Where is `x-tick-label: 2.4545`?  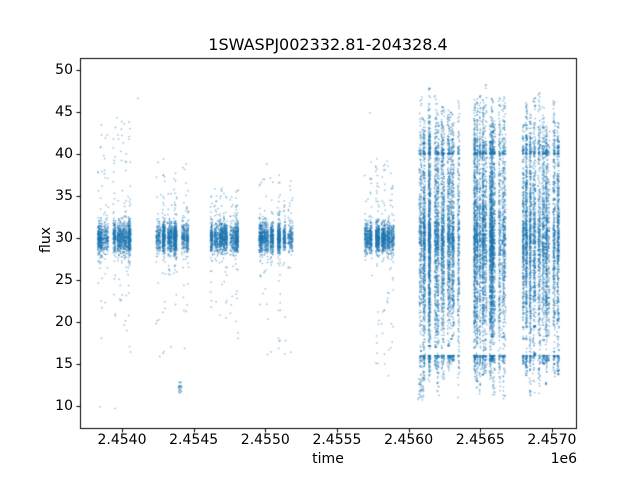
x-tick-label: 2.4545 is located at coordinates (194, 440).